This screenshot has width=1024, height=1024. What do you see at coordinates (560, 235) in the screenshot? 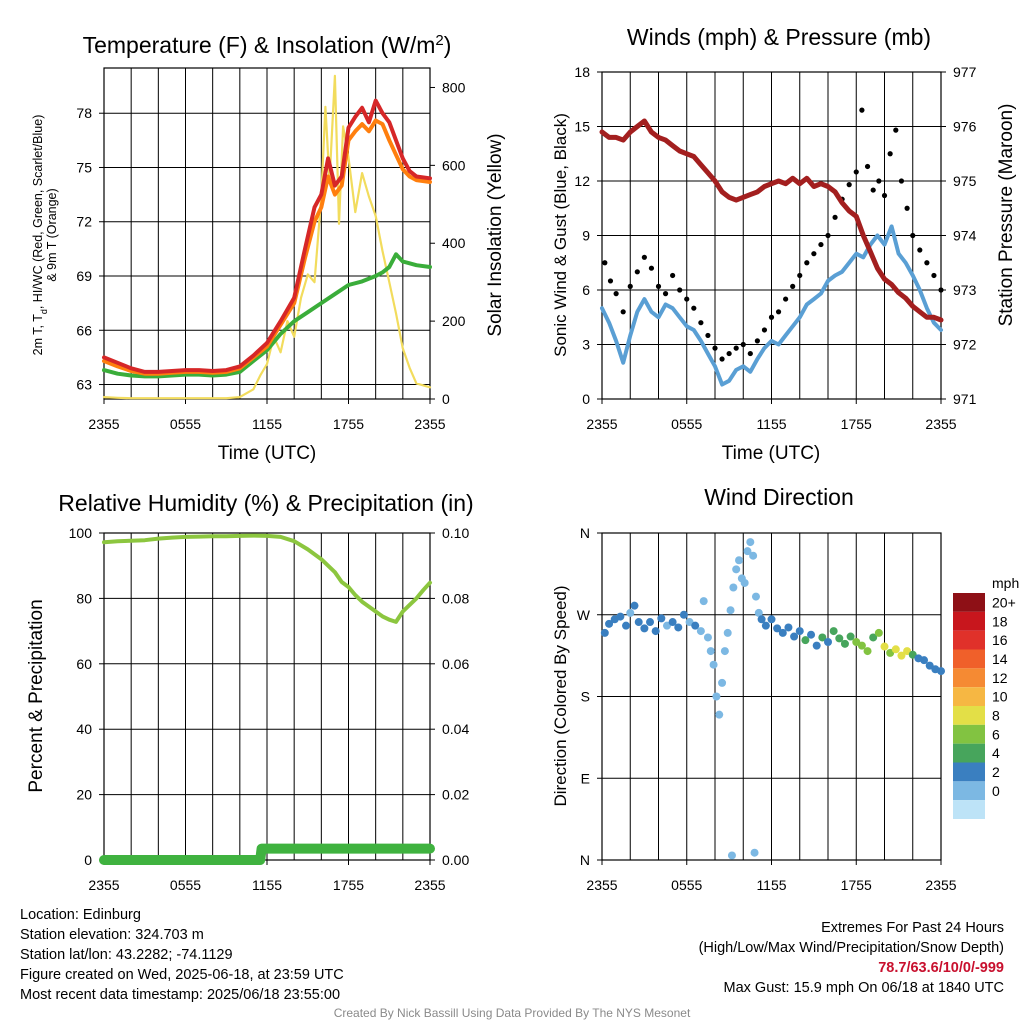
I see `y-axis-label: Sonic Wind & Gust (Blue, Black)` at bounding box center [560, 235].